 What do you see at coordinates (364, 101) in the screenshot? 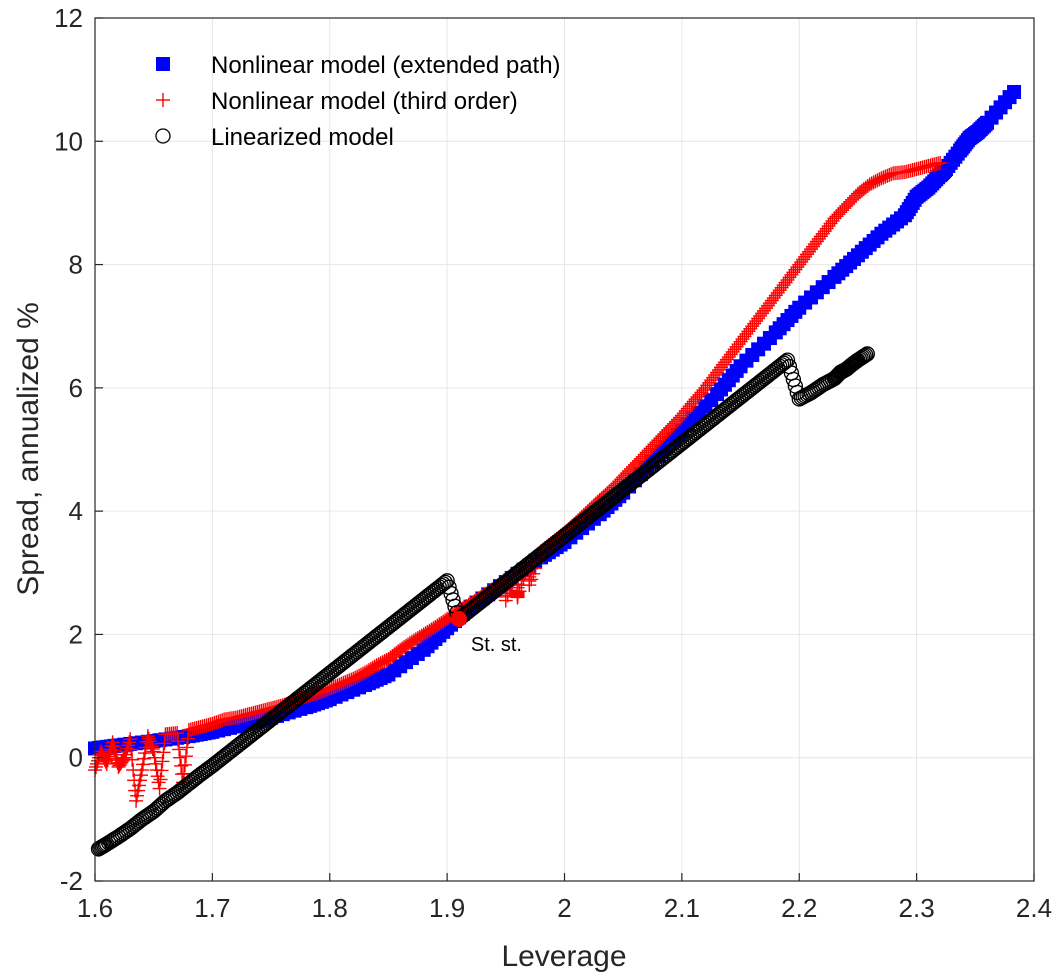
I see `legend-entry-label: Nonlinear model (third order)` at bounding box center [364, 101].